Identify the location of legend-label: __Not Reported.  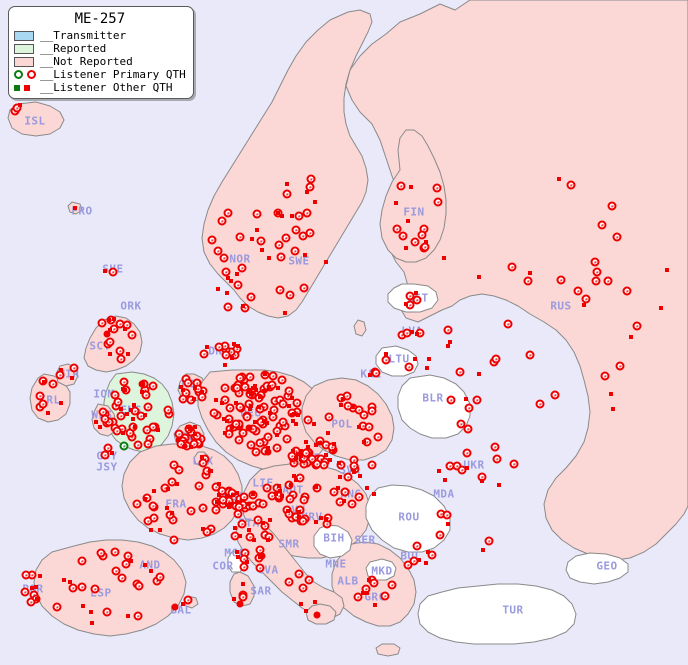
(86, 61).